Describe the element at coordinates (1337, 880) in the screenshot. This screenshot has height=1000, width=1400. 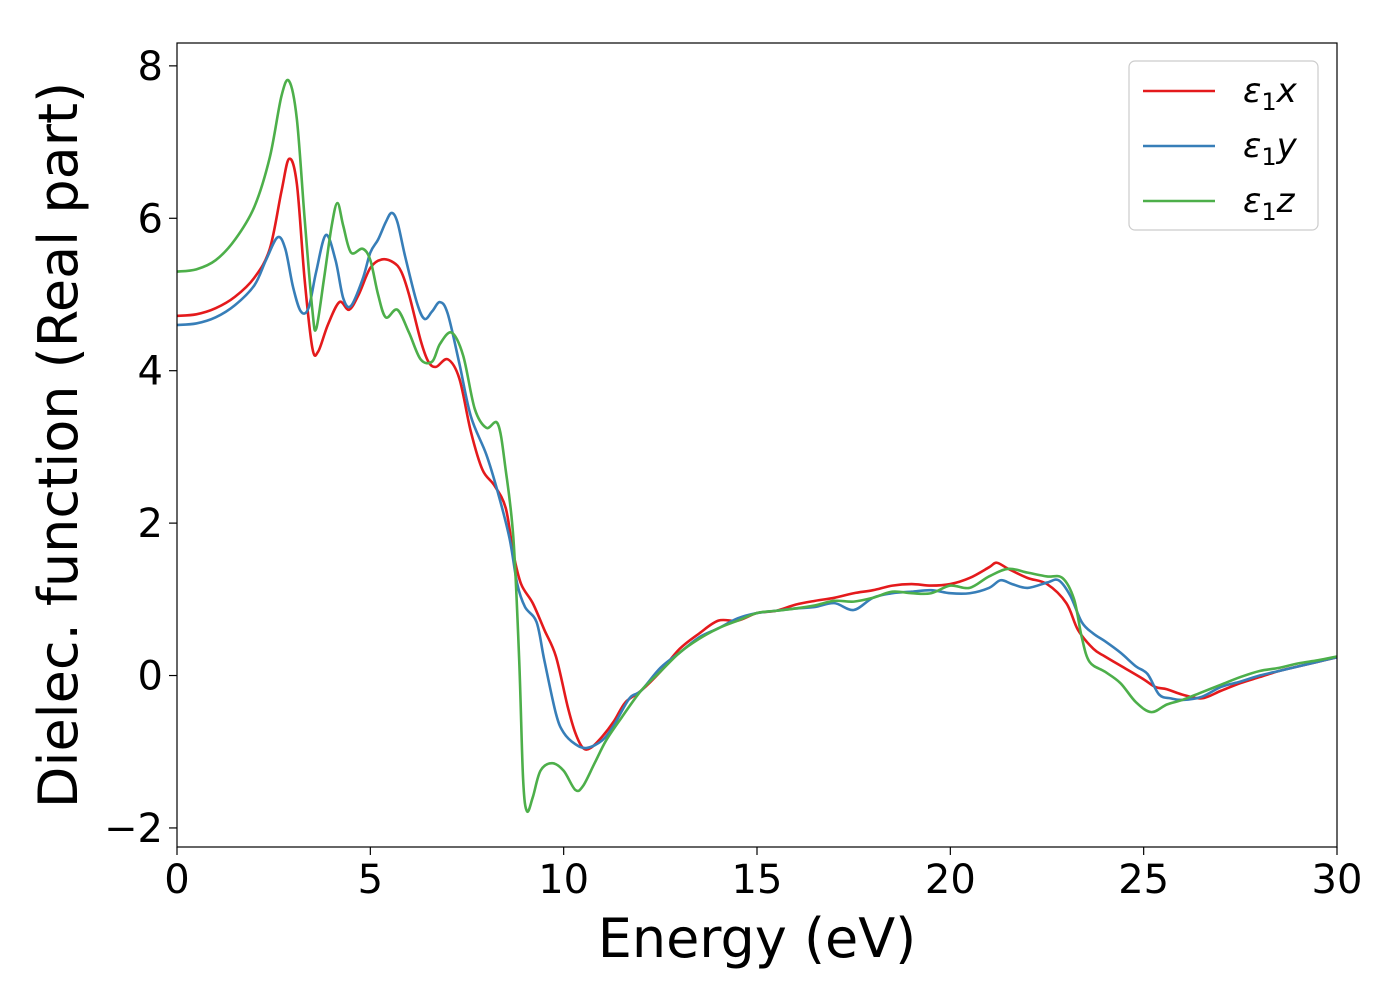
I see `x-tick-label: 30` at that location.